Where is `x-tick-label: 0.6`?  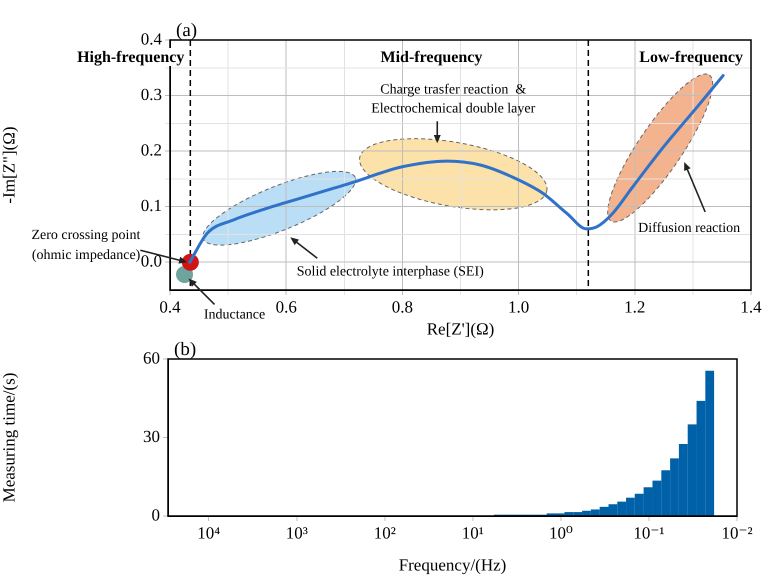 x-tick-label: 0.6 is located at coordinates (286, 307).